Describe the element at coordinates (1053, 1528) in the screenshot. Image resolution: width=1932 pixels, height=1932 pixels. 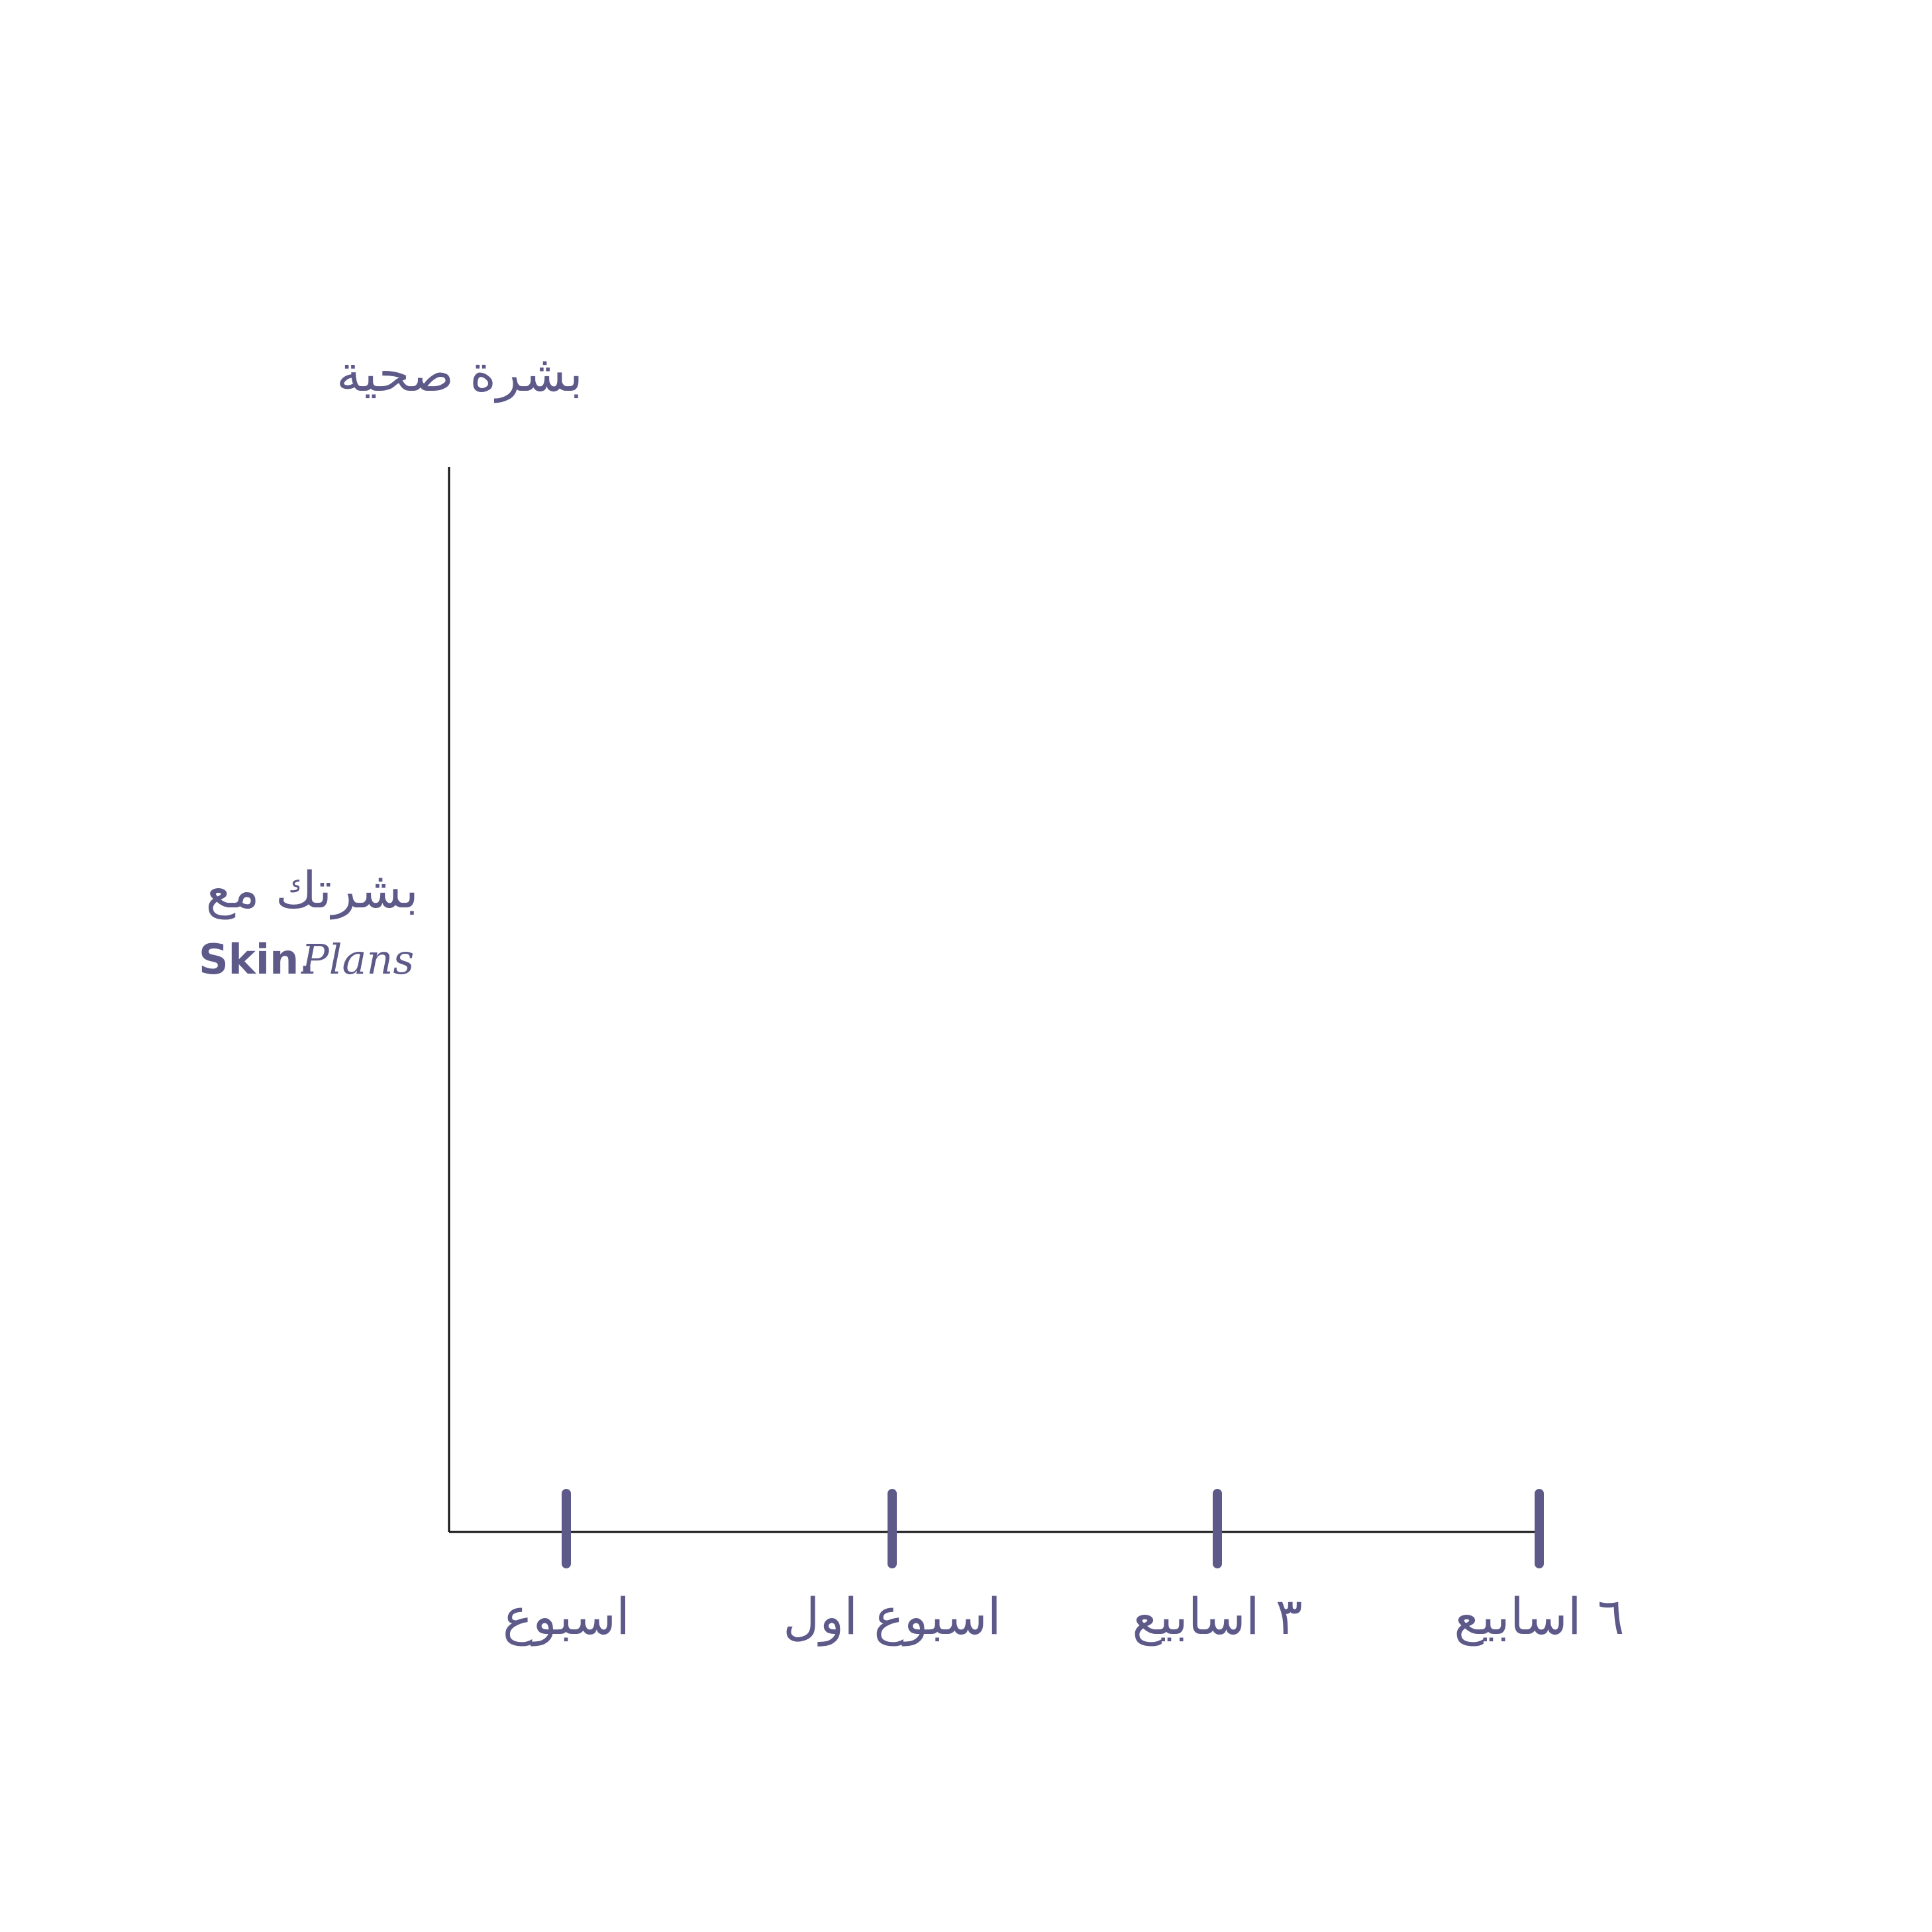
I see `x-axis-ticks` at that location.